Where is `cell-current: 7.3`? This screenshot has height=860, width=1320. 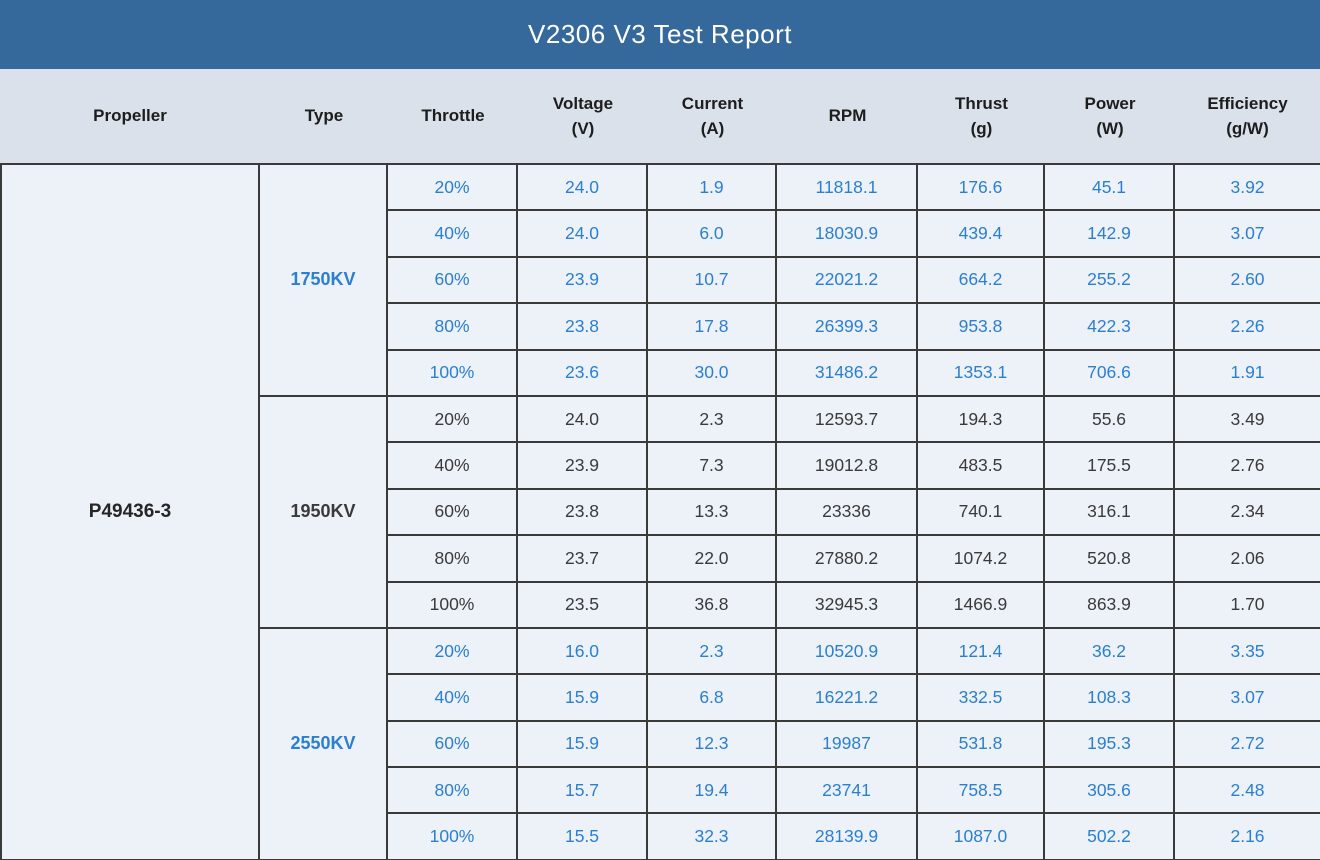 cell-current: 7.3 is located at coordinates (712, 466).